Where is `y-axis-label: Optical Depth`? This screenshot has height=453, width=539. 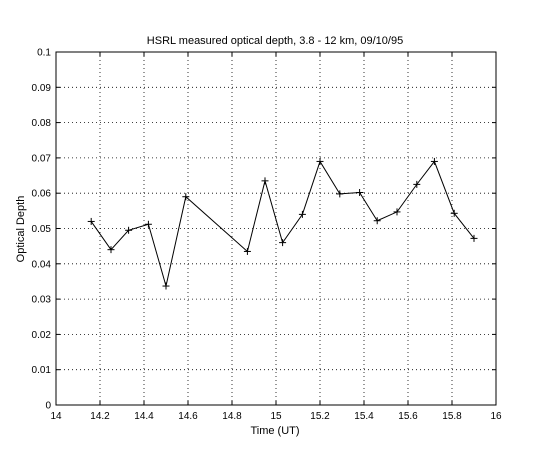 y-axis-label: Optical Depth is located at coordinates (21, 229).